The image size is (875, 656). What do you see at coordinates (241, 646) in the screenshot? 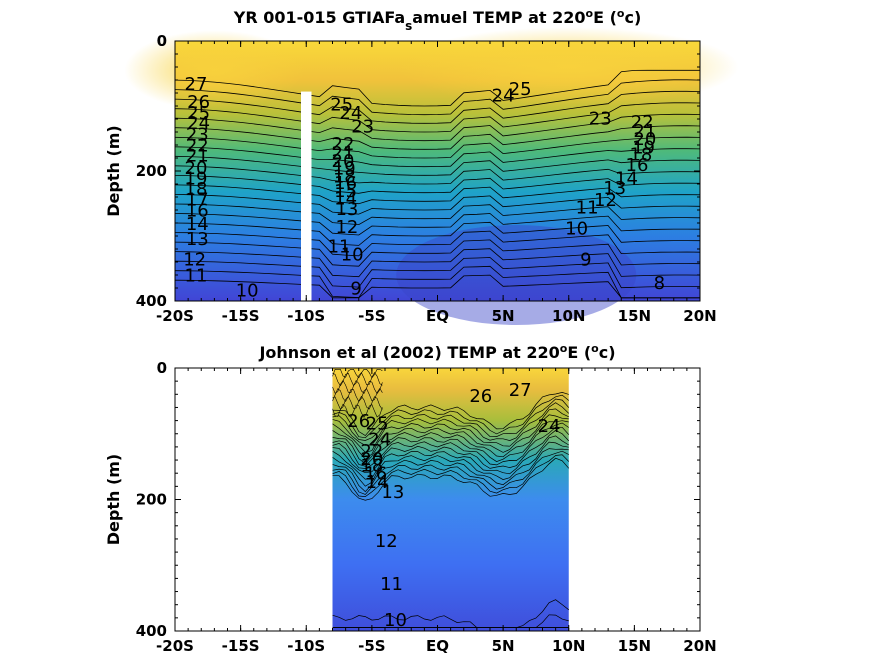
I see `x-tick-label: -15S` at bounding box center [241, 646].